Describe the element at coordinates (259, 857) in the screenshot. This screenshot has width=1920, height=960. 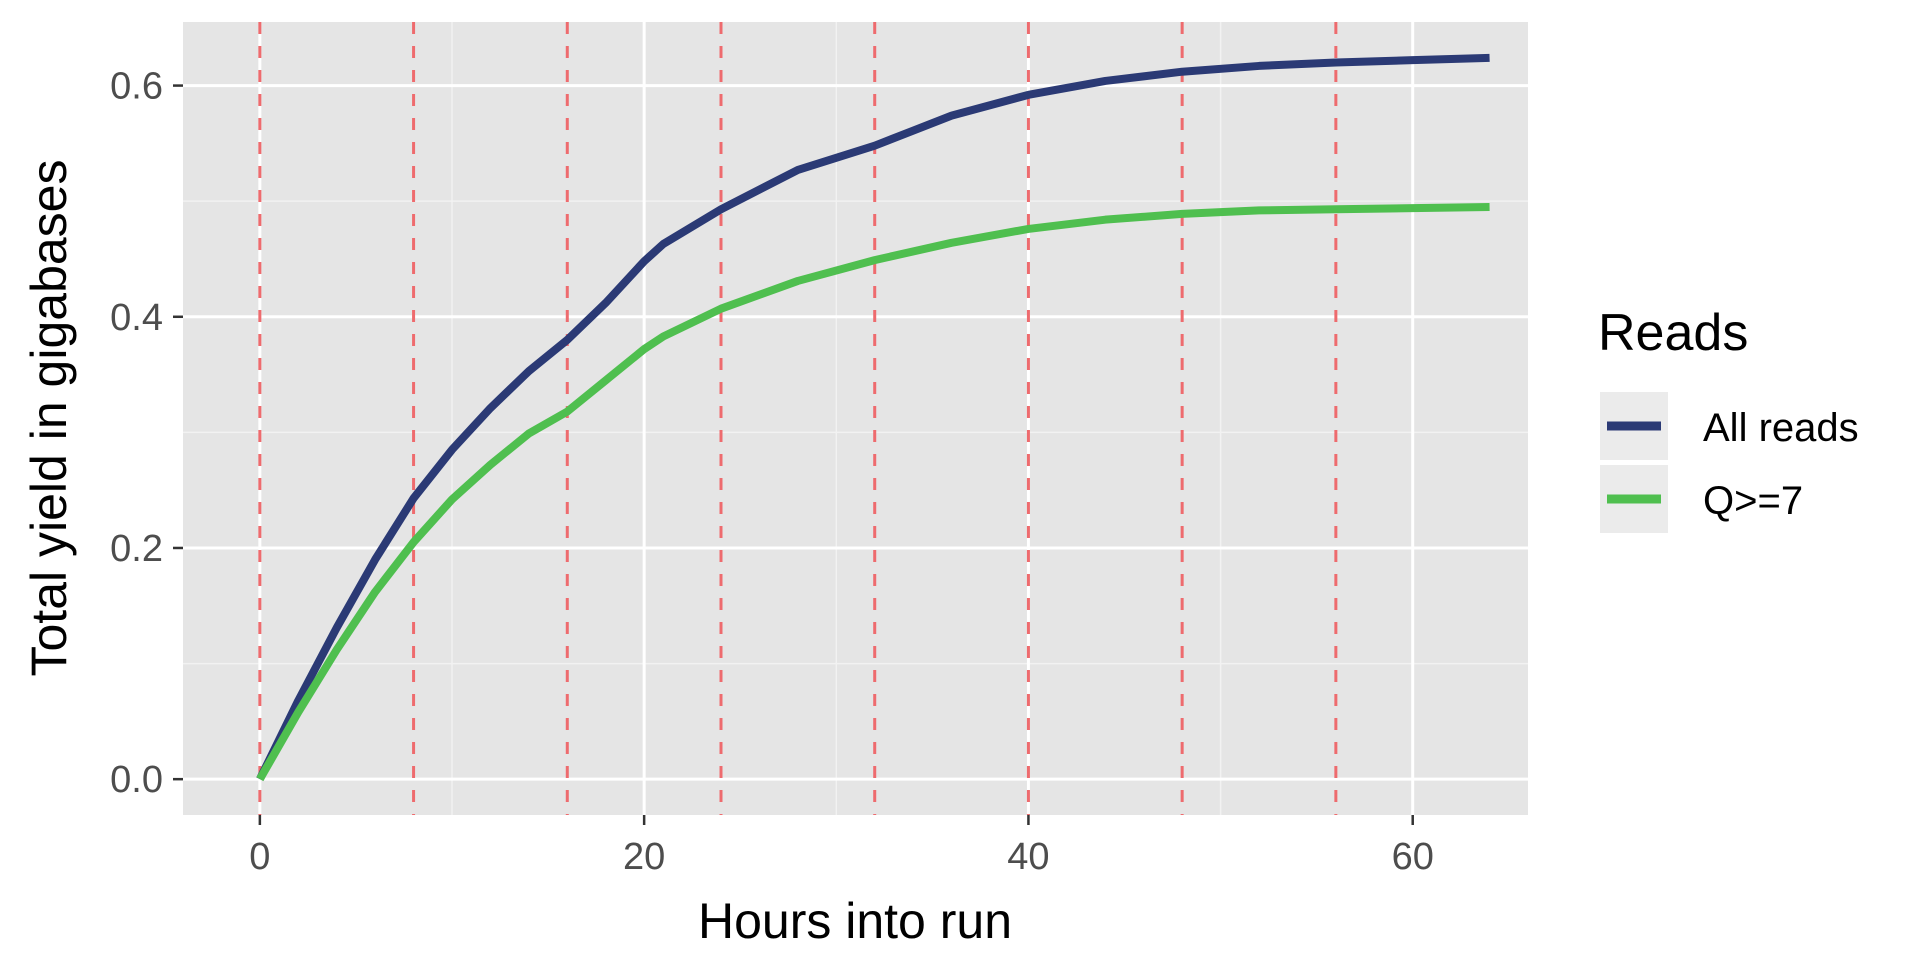
I see `x-tick-label-0: 0` at that location.